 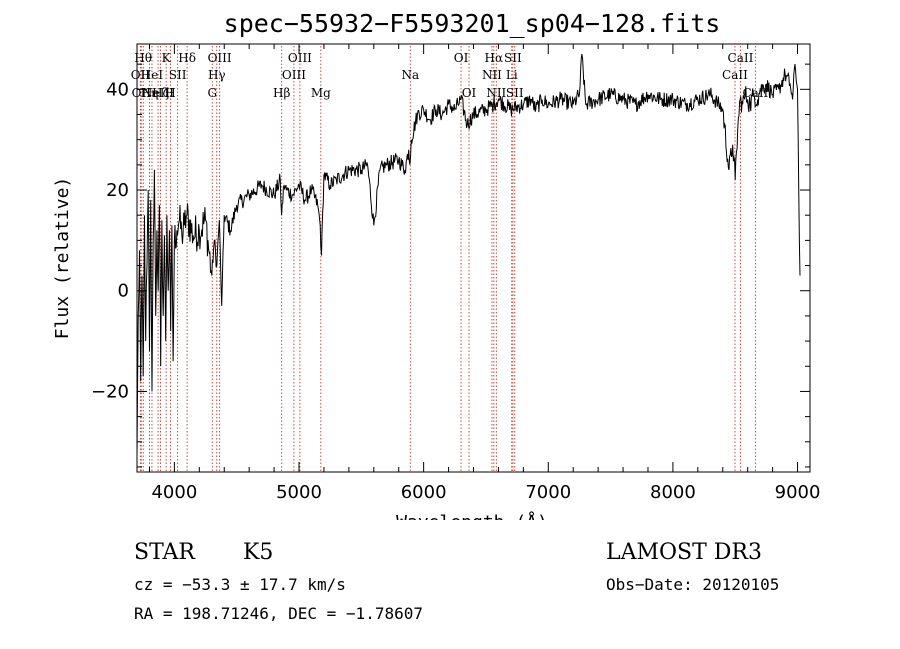 What do you see at coordinates (164, 552) in the screenshot?
I see `object-class: STAR` at bounding box center [164, 552].